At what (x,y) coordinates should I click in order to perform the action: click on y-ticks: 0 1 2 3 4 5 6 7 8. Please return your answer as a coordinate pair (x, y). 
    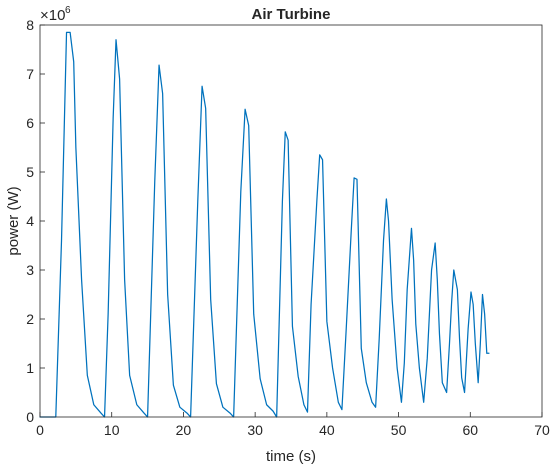
    Looking at the image, I should click on (35, 221).